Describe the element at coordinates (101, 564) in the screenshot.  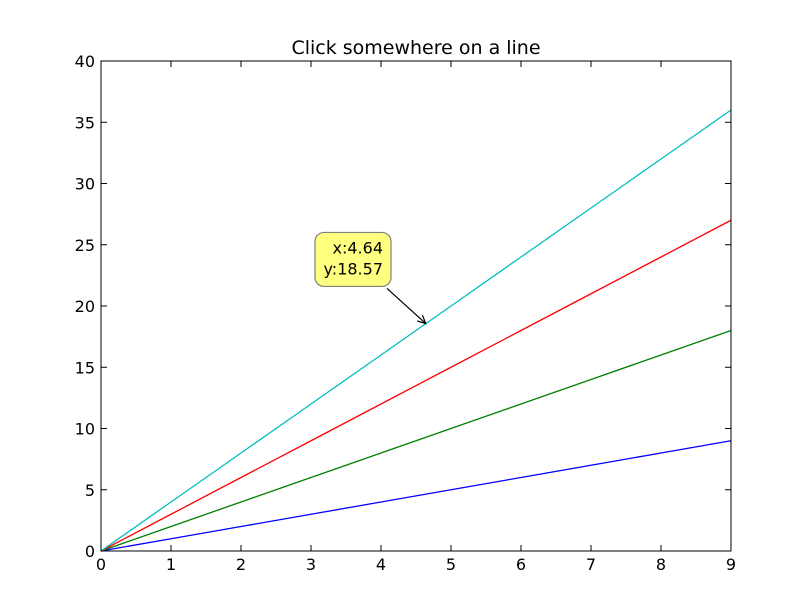
I see `x-tick-label: 0` at that location.